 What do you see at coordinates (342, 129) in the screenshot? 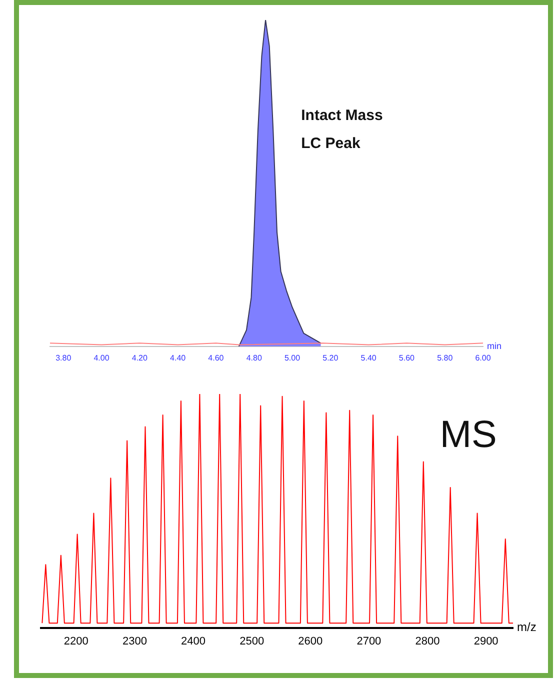
I see `annotation: Intact Mass LC Peak` at bounding box center [342, 129].